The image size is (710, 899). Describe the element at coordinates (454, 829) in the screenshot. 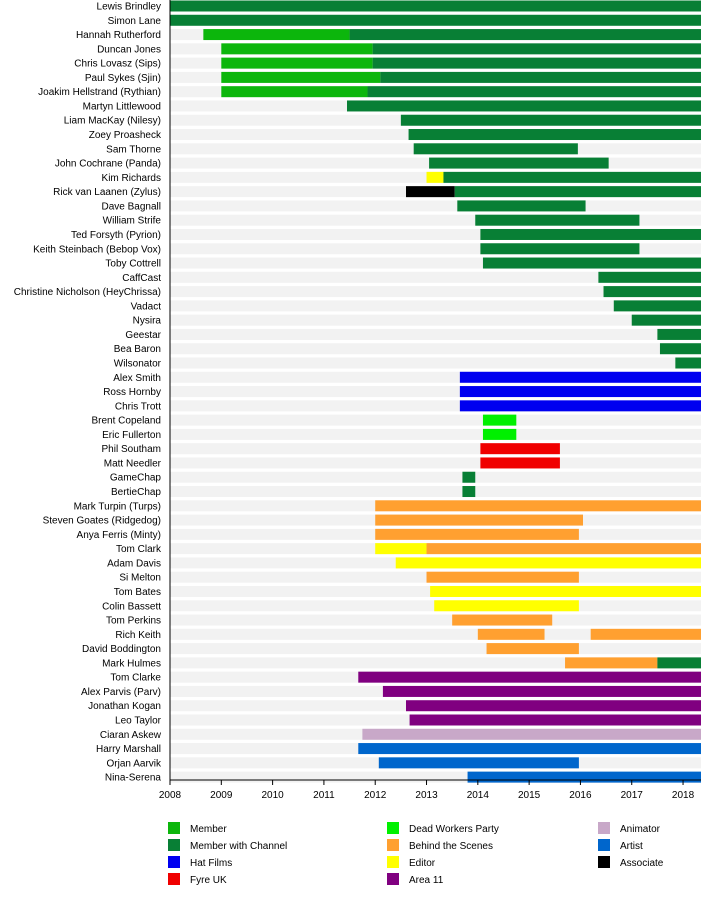

I see `legend-label-dwp: Dead Workers Party` at that location.